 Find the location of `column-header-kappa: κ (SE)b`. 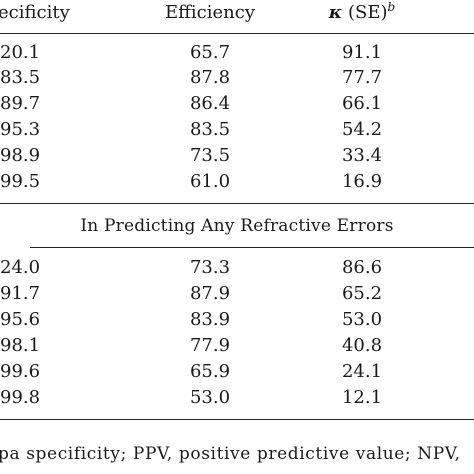

column-header-kappa: κ (SE)b is located at coordinates (362, 12).